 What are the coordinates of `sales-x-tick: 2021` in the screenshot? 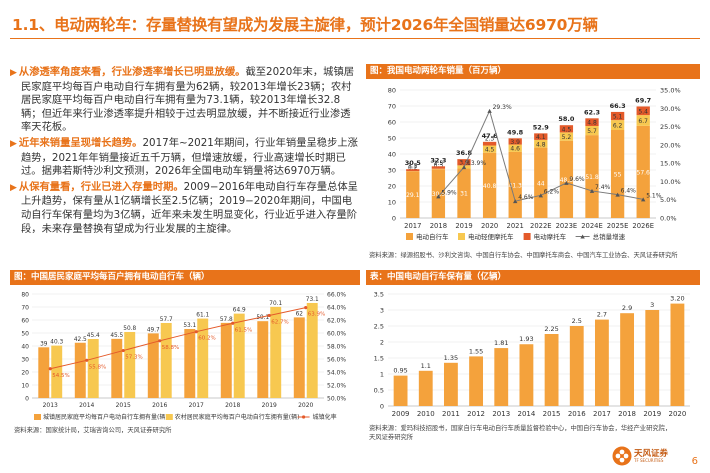 It's located at (515, 226).